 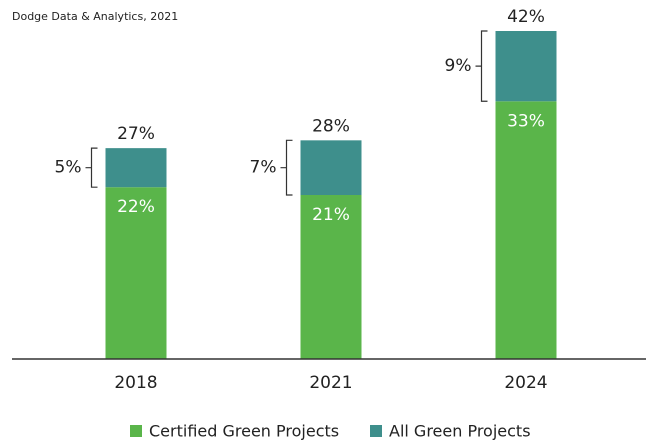 What do you see at coordinates (460, 431) in the screenshot?
I see `legend-label: All Green Projects` at bounding box center [460, 431].